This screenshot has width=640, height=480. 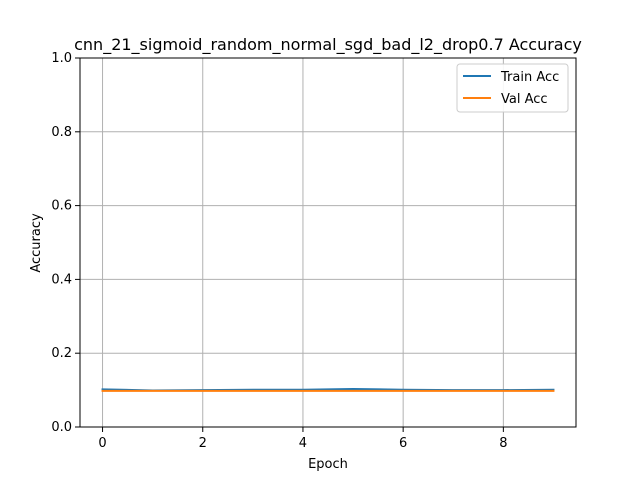 I want to click on x-tick-label-0: 0, so click(x=102, y=443).